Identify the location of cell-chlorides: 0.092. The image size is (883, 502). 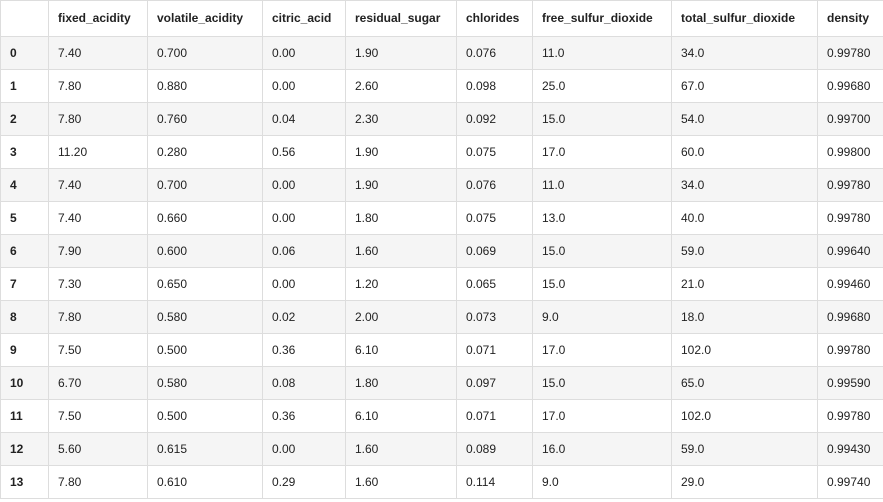
(494, 119).